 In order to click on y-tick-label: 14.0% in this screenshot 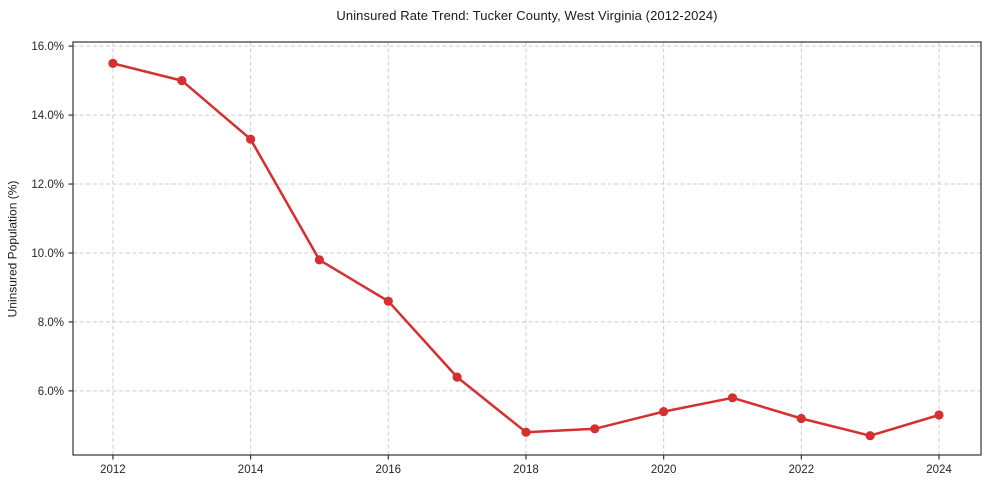, I will do `click(47, 116)`.